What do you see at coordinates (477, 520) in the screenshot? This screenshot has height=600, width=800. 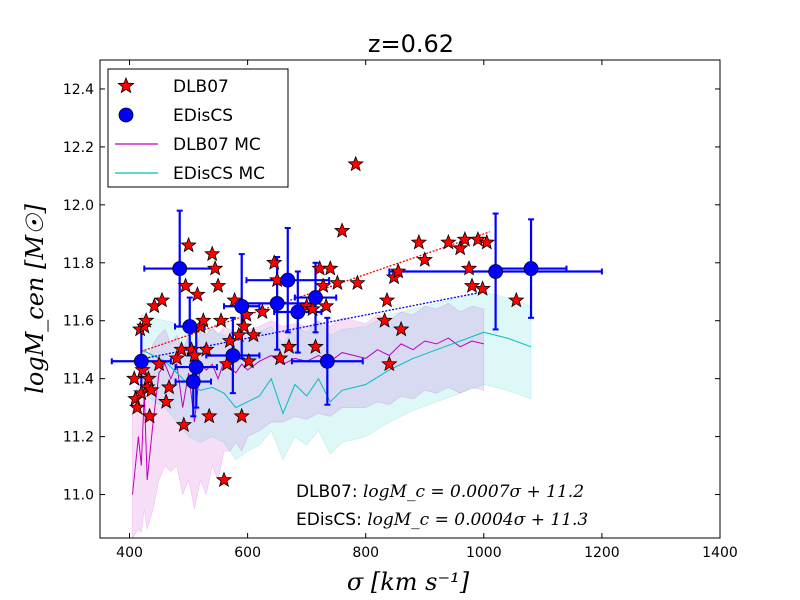 I see `annotation-ediscs-formula: logM_c = 0.0004σ + 11.3` at bounding box center [477, 520].